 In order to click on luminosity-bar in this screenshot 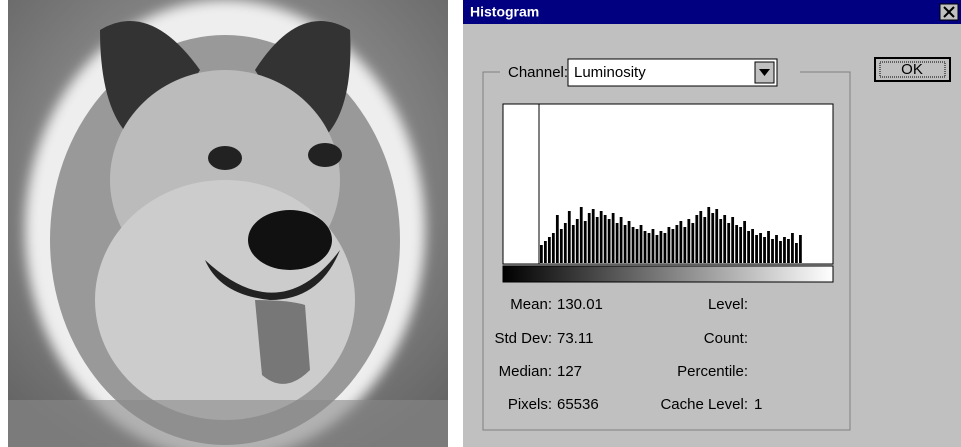, I will do `click(668, 274)`.